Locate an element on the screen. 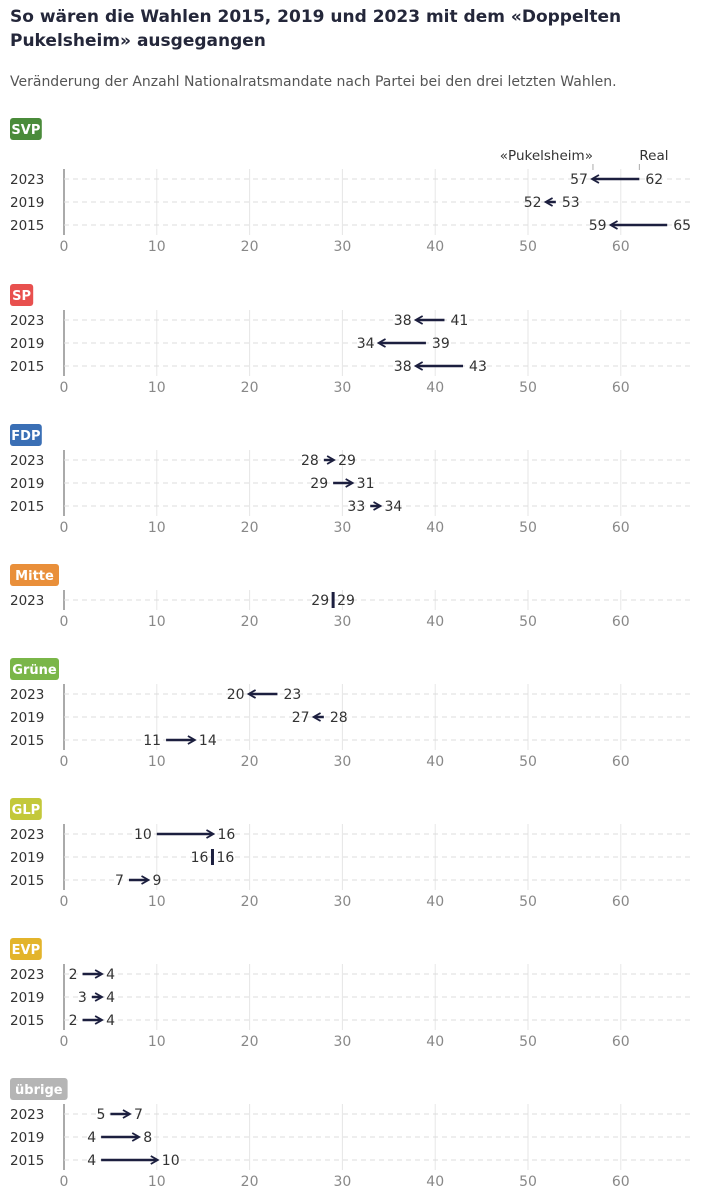 Image resolution: width=701 pixels, height=1200 pixels. party-badge-sp is located at coordinates (22, 295).